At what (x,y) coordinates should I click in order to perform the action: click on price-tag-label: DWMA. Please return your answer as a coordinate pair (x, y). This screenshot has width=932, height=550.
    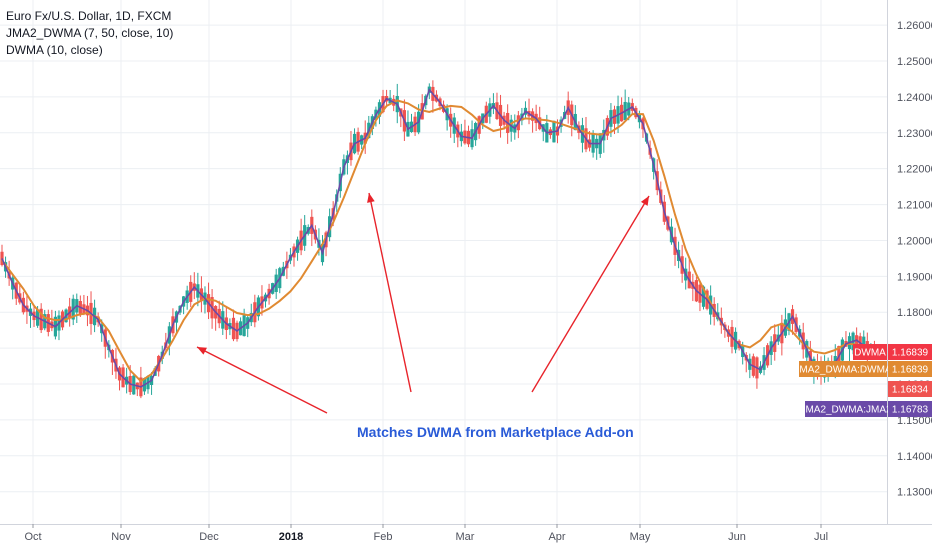
    Looking at the image, I should click on (870, 353).